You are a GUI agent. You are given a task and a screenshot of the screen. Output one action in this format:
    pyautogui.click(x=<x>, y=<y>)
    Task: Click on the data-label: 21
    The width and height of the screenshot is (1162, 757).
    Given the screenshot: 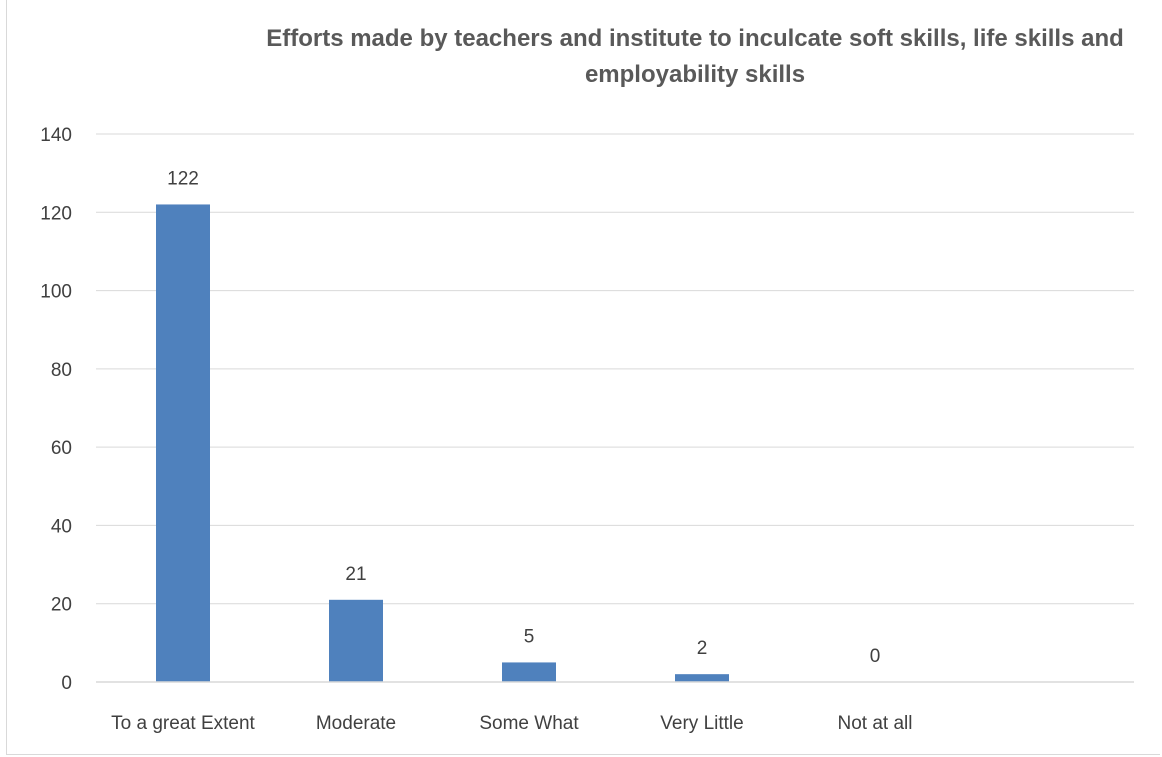 What is the action you would take?
    pyautogui.click(x=355, y=574)
    